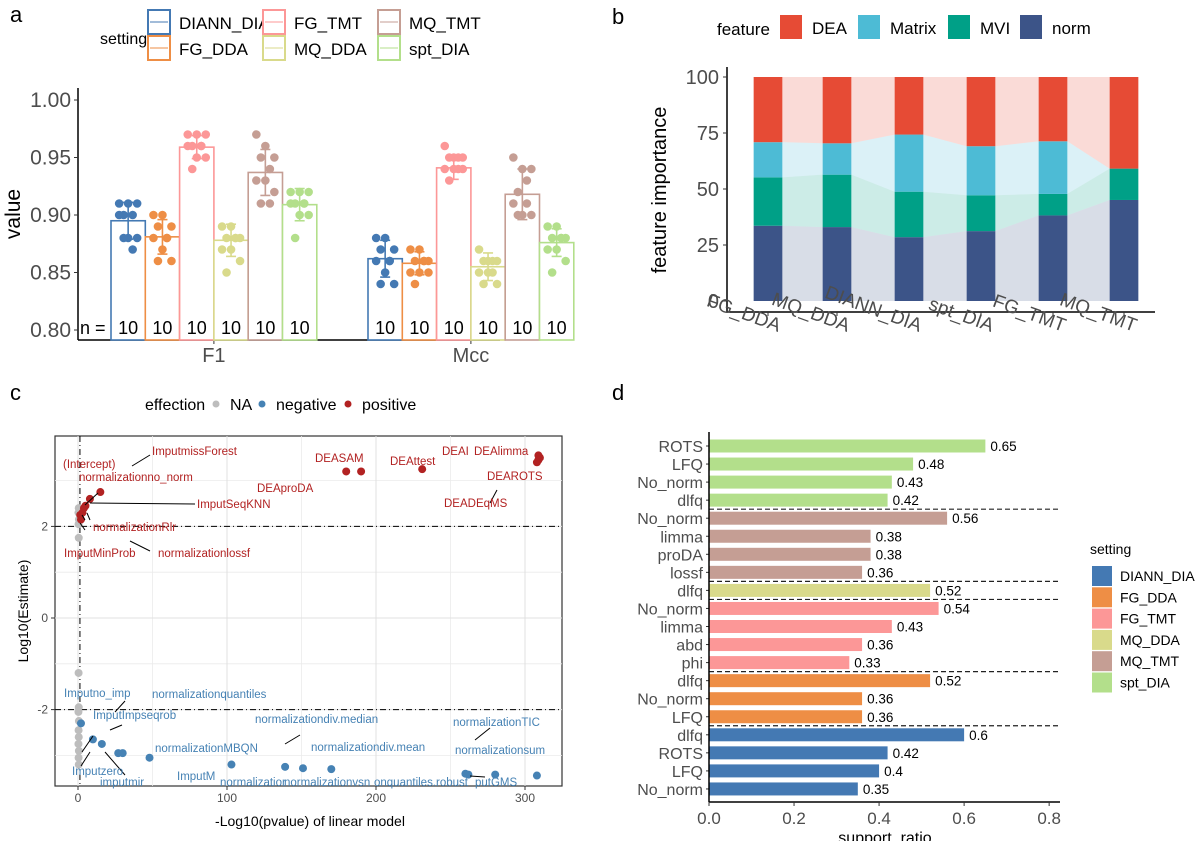  I want to click on y-tick-label: ROTS, so click(681, 447).